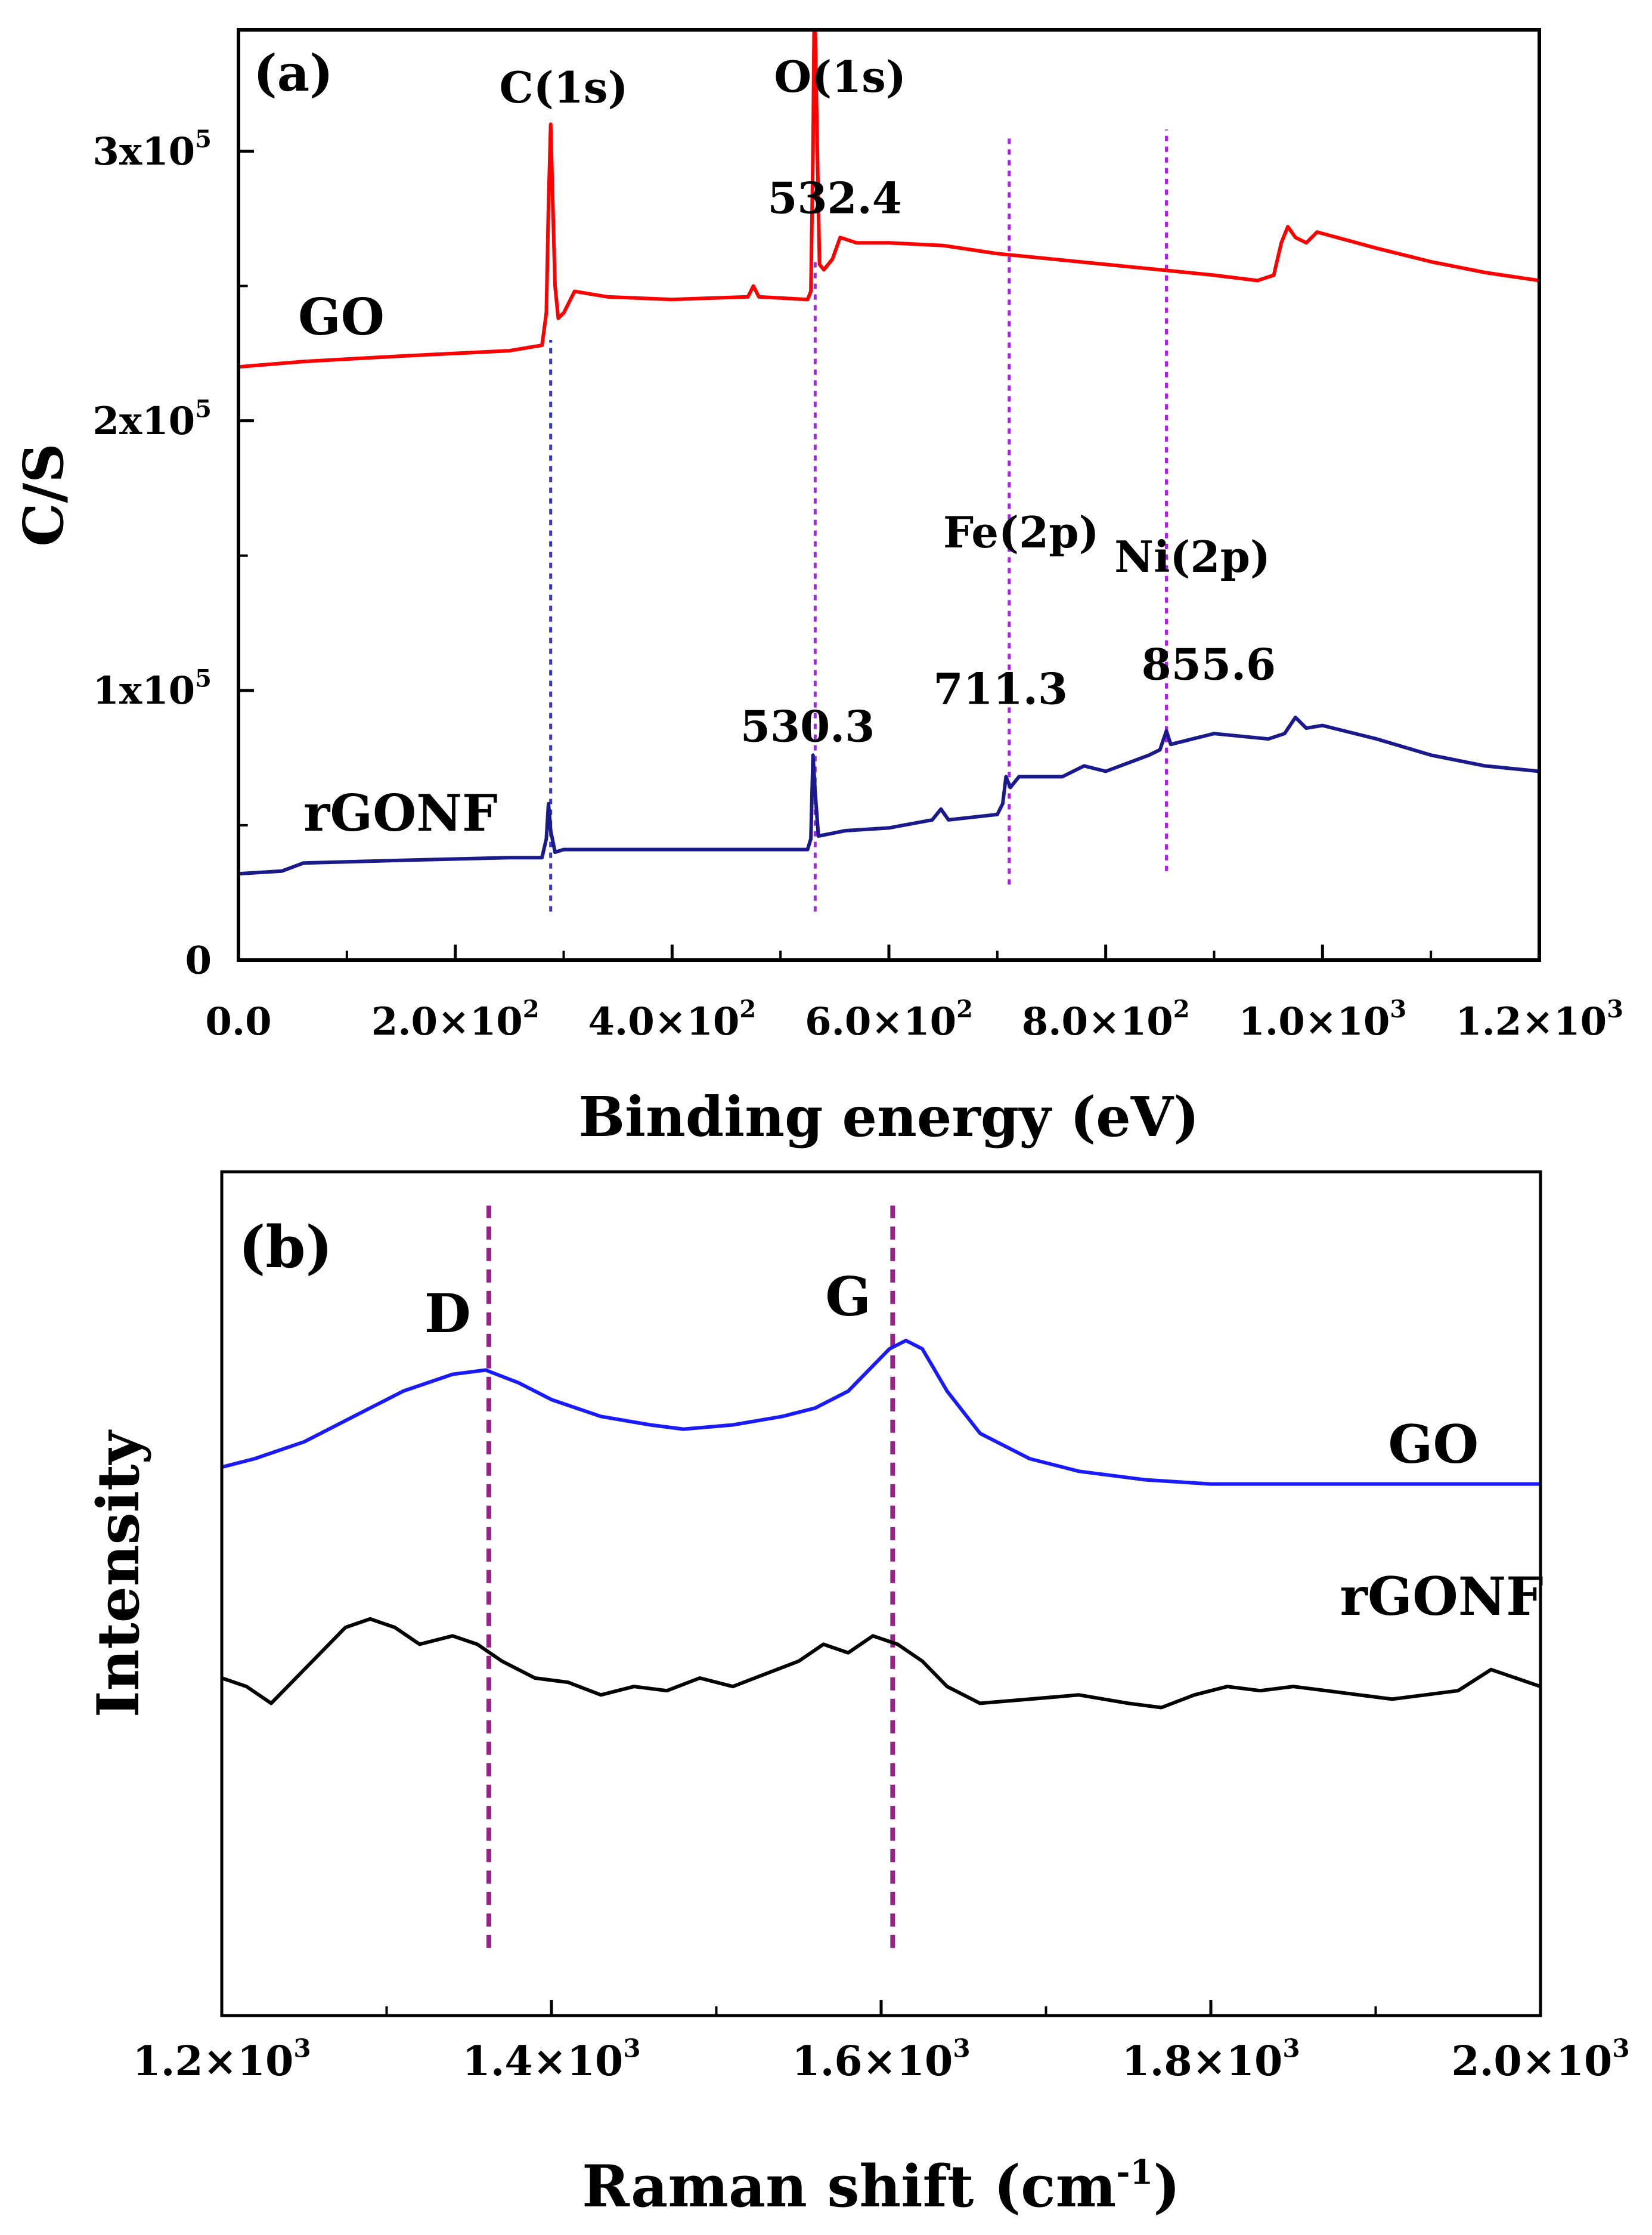 The height and width of the screenshot is (2235, 1652). I want to click on y-tick-label-2: 2x10⁵, so click(152, 419).